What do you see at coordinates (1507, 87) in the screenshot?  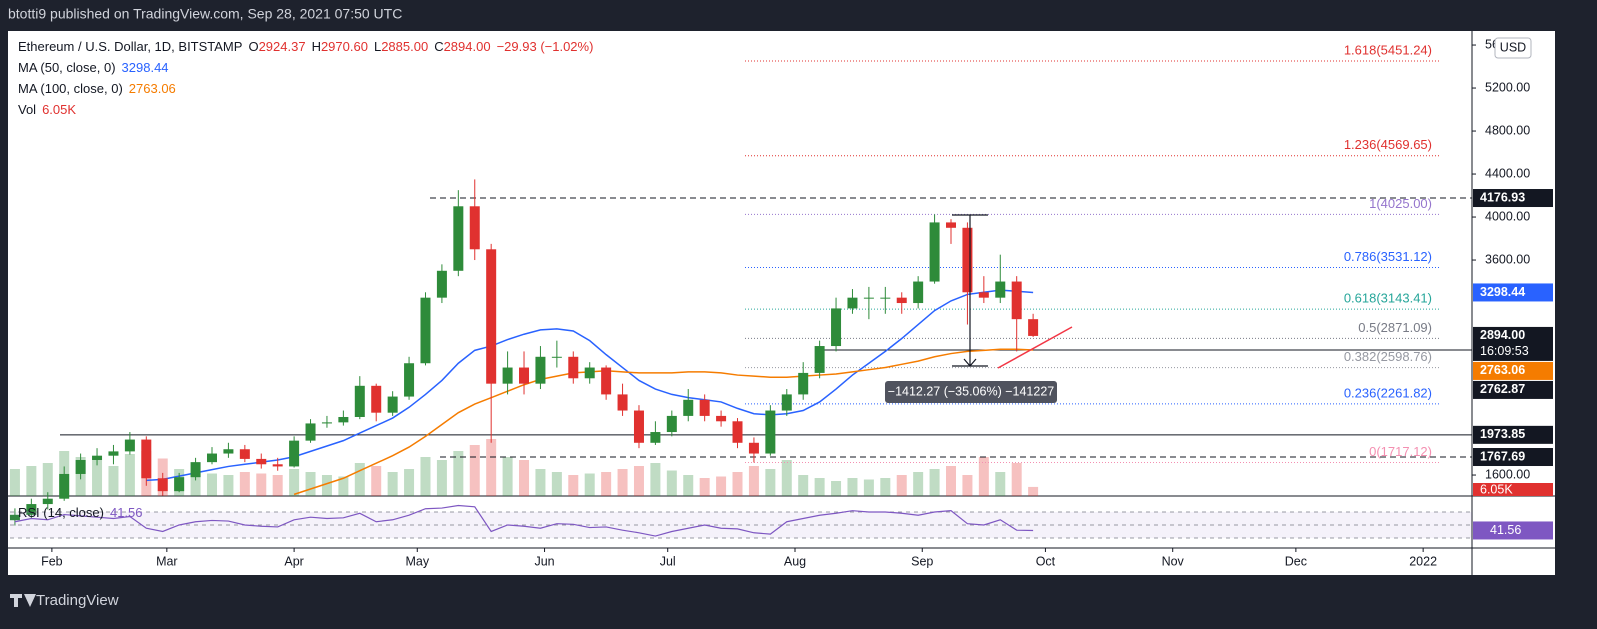 I see `y-tick-label: 5200.00` at bounding box center [1507, 87].